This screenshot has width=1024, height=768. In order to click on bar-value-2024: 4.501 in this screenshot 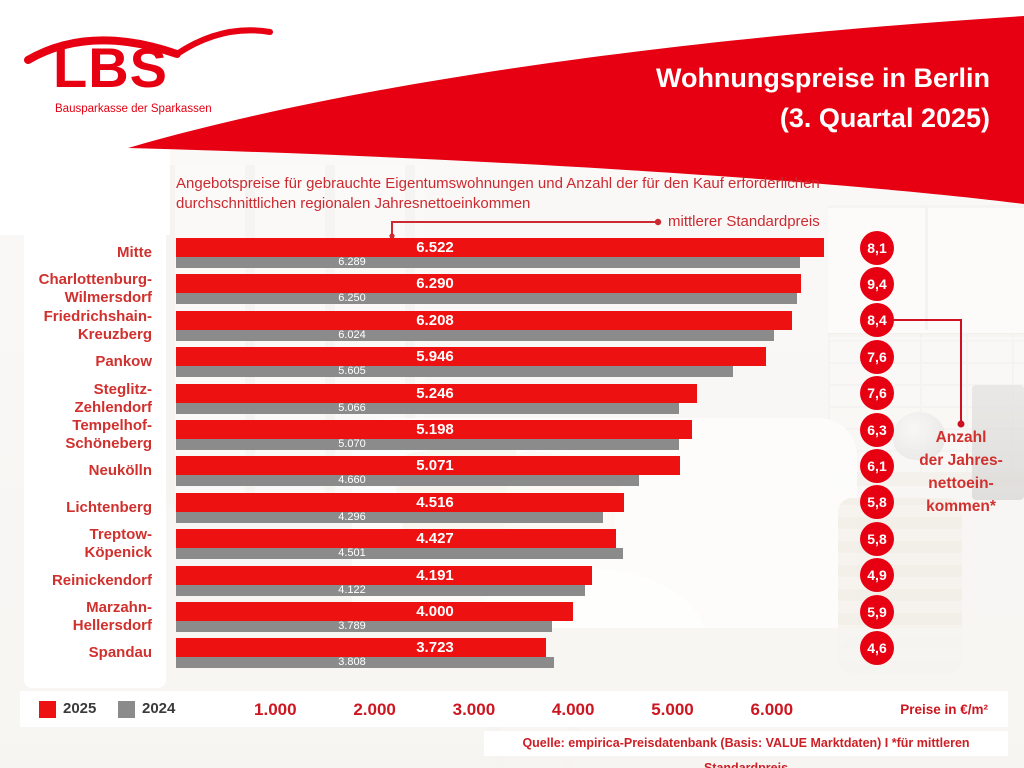, I will do `click(352, 553)`.